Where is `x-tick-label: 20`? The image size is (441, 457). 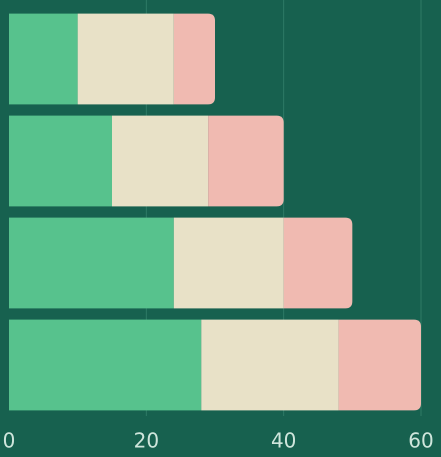
x-tick-label: 20 is located at coordinates (146, 441).